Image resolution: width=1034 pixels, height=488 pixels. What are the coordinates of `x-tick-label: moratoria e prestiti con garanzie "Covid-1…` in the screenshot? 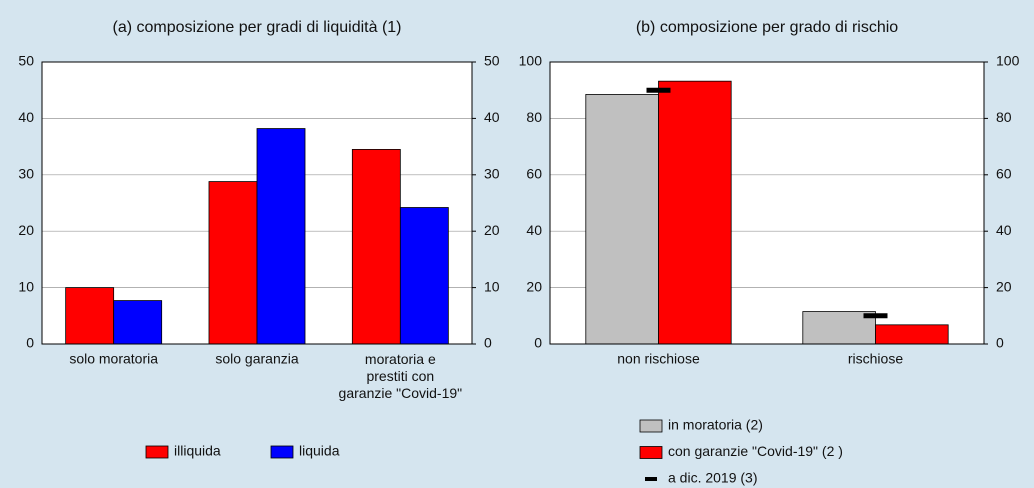 It's located at (401, 376).